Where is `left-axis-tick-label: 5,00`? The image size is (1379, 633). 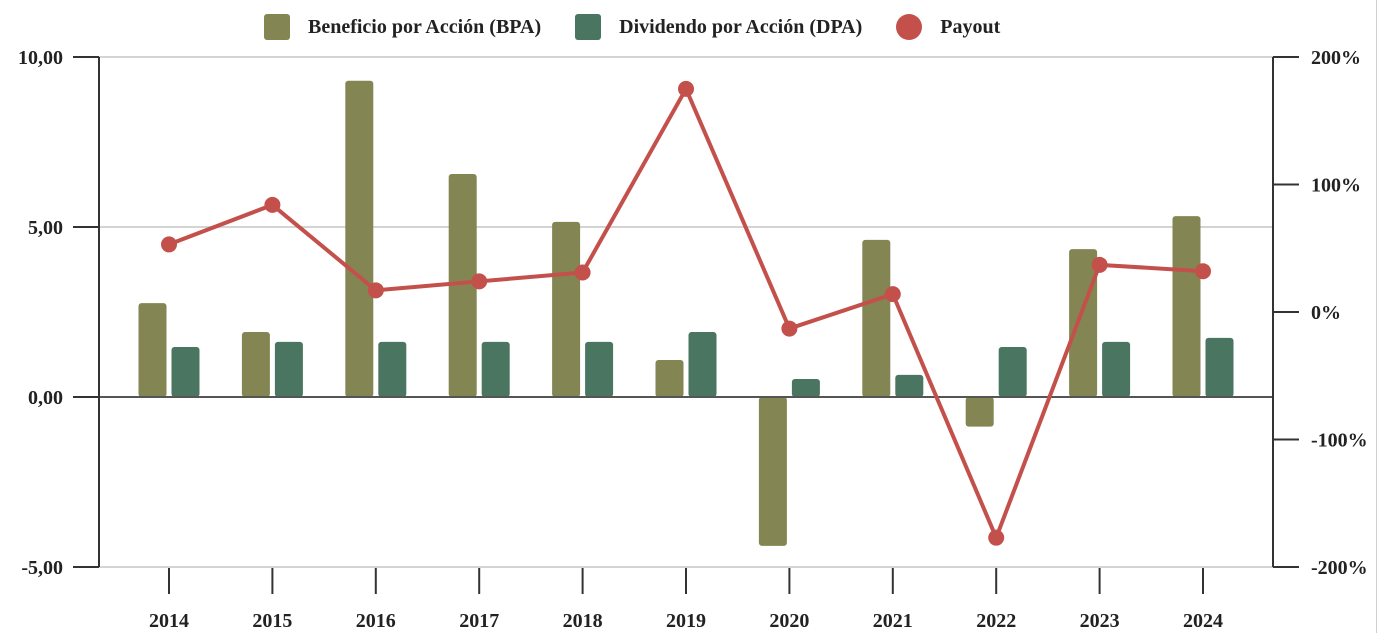
left-axis-tick-label: 5,00 is located at coordinates (45, 228).